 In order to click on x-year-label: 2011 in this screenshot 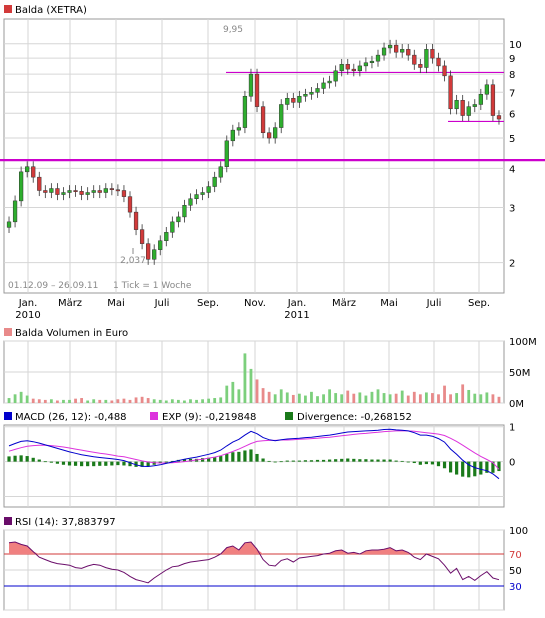, I will do `click(296, 315)`.